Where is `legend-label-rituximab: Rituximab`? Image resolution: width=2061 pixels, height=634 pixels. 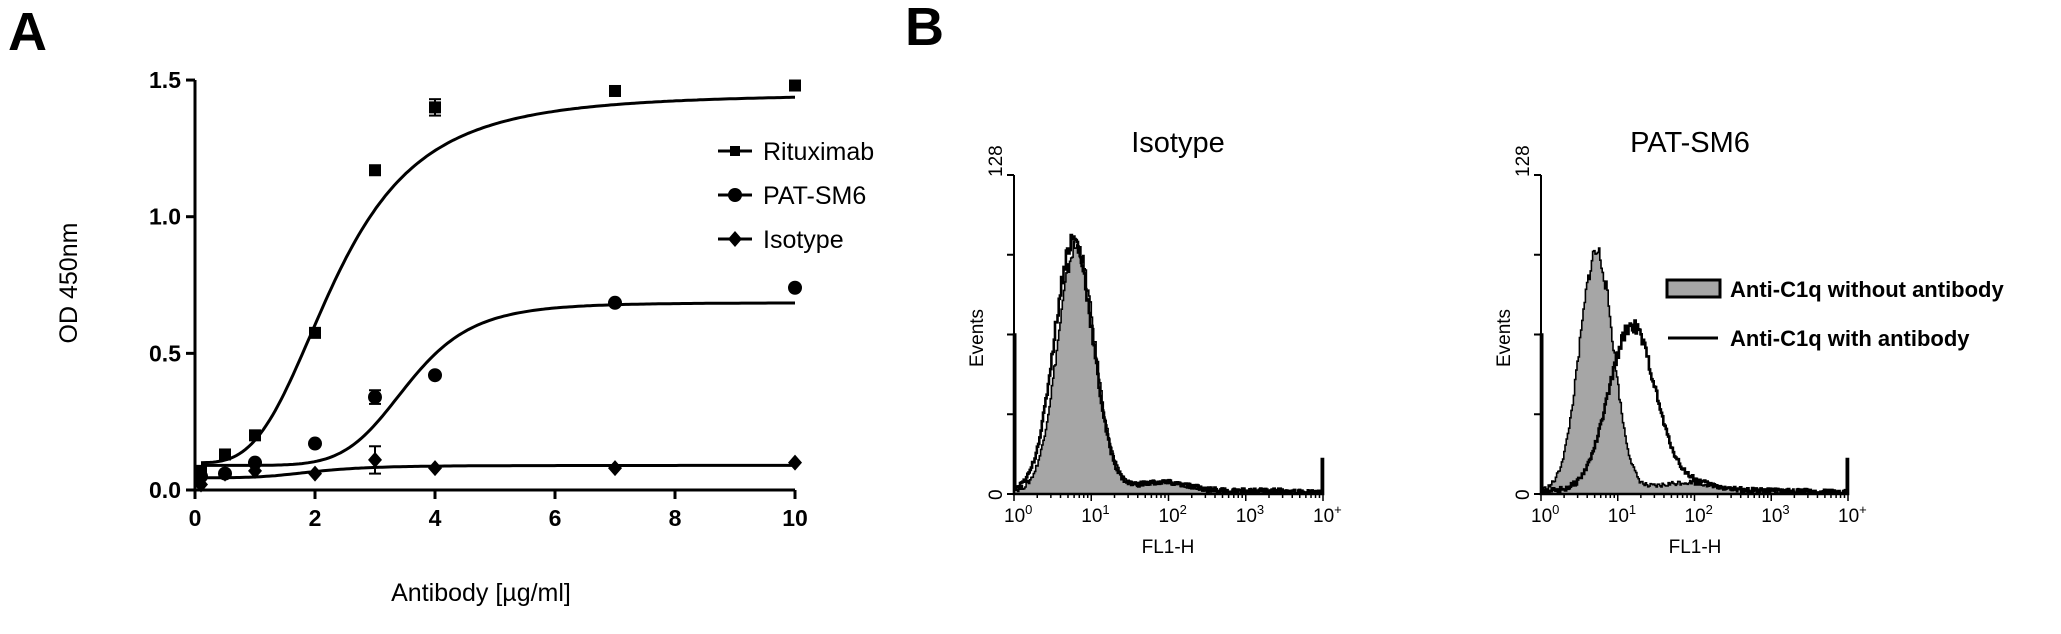
legend-label-rituximab: Rituximab is located at coordinates (818, 152).